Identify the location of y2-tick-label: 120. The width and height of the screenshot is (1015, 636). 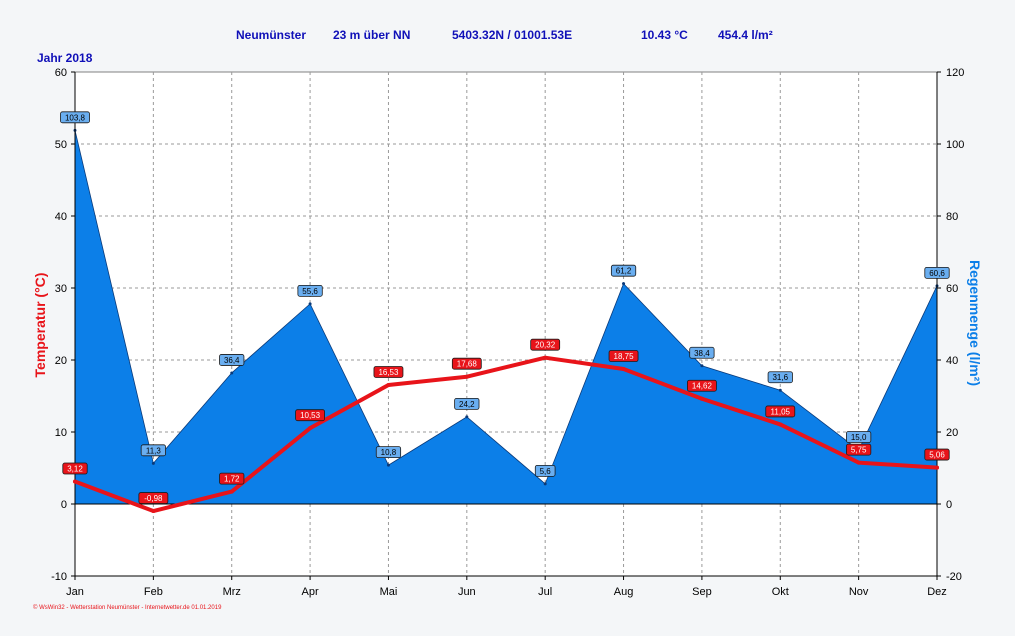
(955, 73).